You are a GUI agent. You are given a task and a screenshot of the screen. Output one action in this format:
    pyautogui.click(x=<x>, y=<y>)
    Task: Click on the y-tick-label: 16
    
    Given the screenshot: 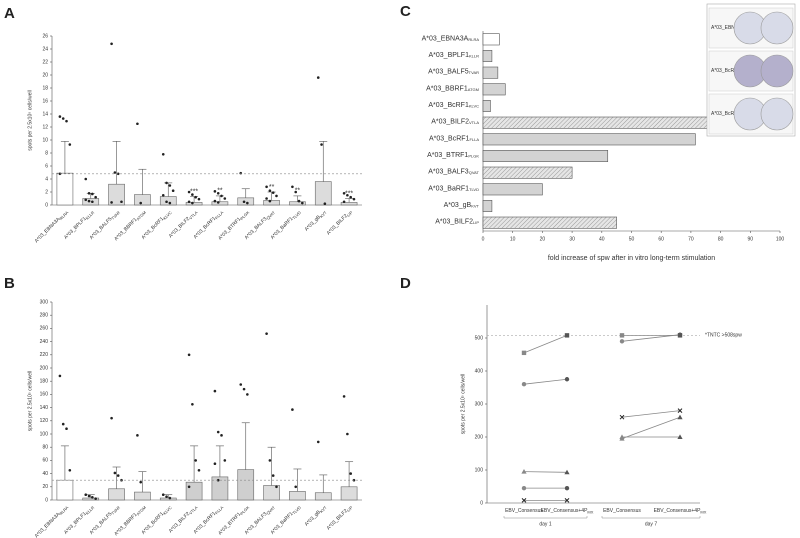 What is the action you would take?
    pyautogui.click(x=45, y=101)
    